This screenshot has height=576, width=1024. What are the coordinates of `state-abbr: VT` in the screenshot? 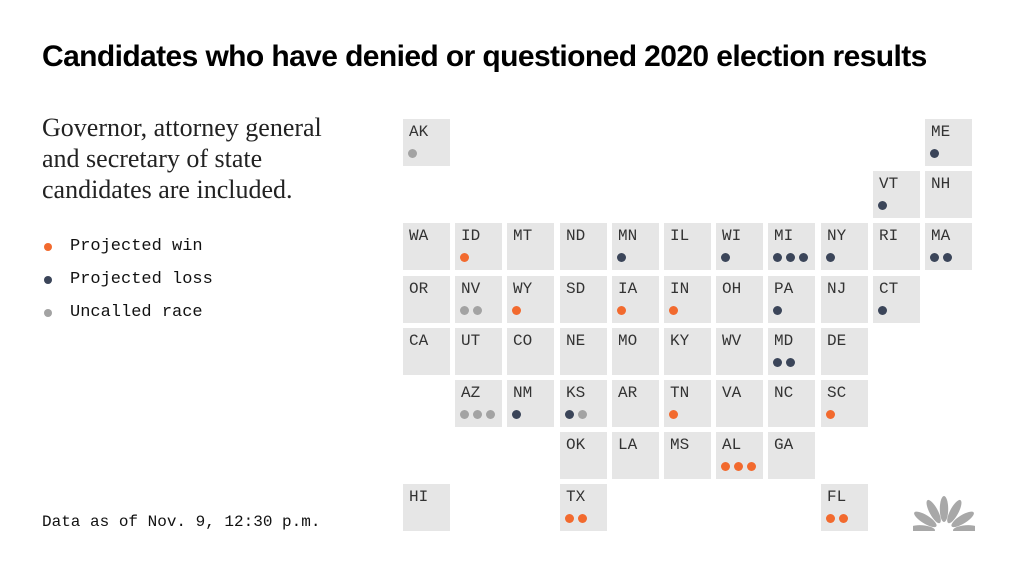 It's located at (889, 184).